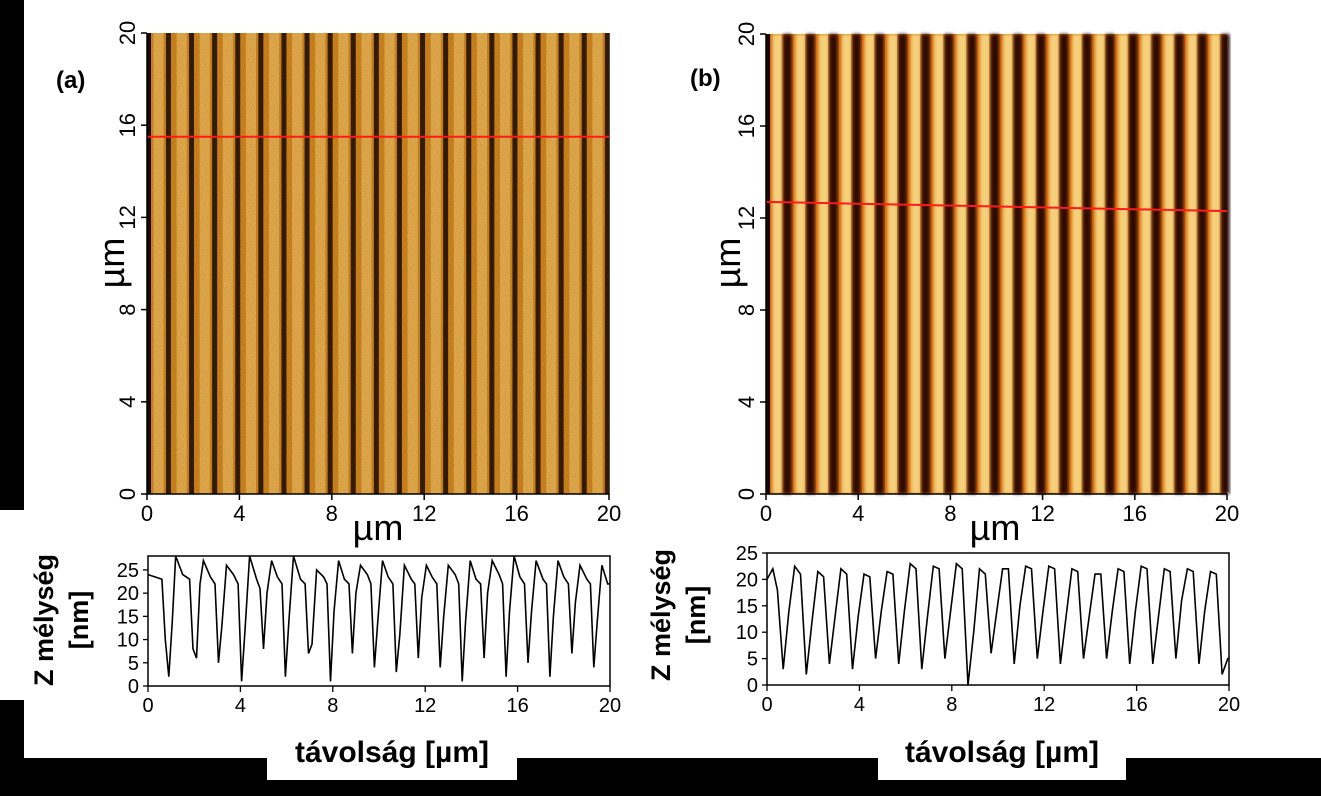 This screenshot has width=1321, height=796. What do you see at coordinates (111, 263) in the screenshot?
I see `afm-a-ylabel: µm` at bounding box center [111, 263].